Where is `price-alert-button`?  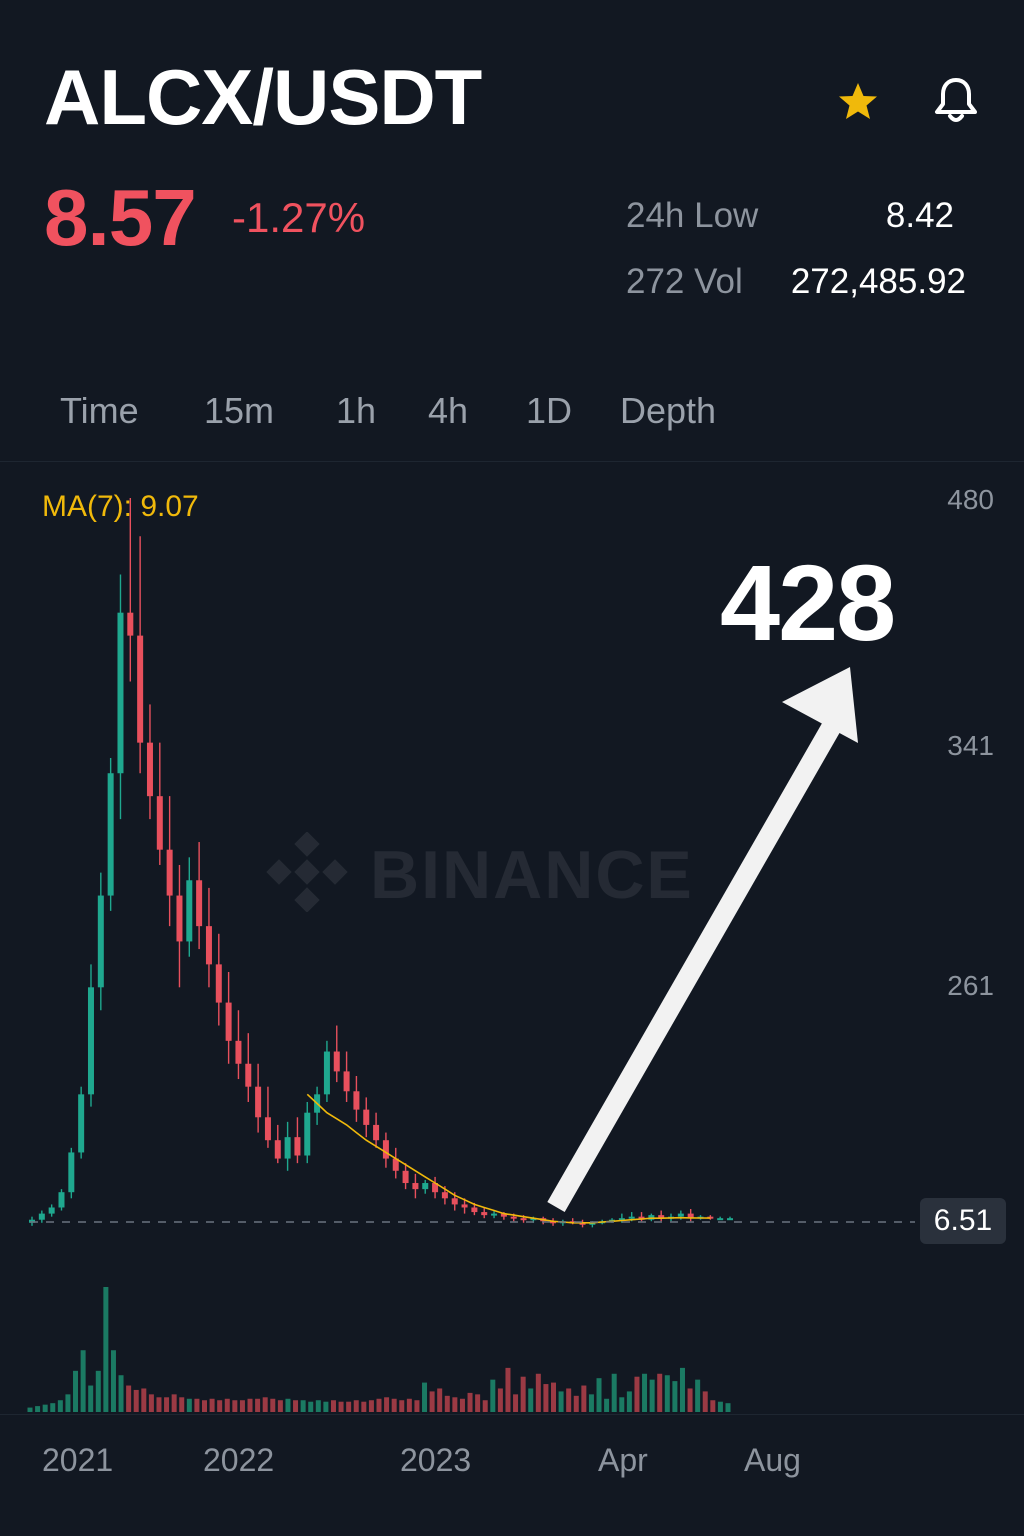 price-alert-button is located at coordinates (956, 100).